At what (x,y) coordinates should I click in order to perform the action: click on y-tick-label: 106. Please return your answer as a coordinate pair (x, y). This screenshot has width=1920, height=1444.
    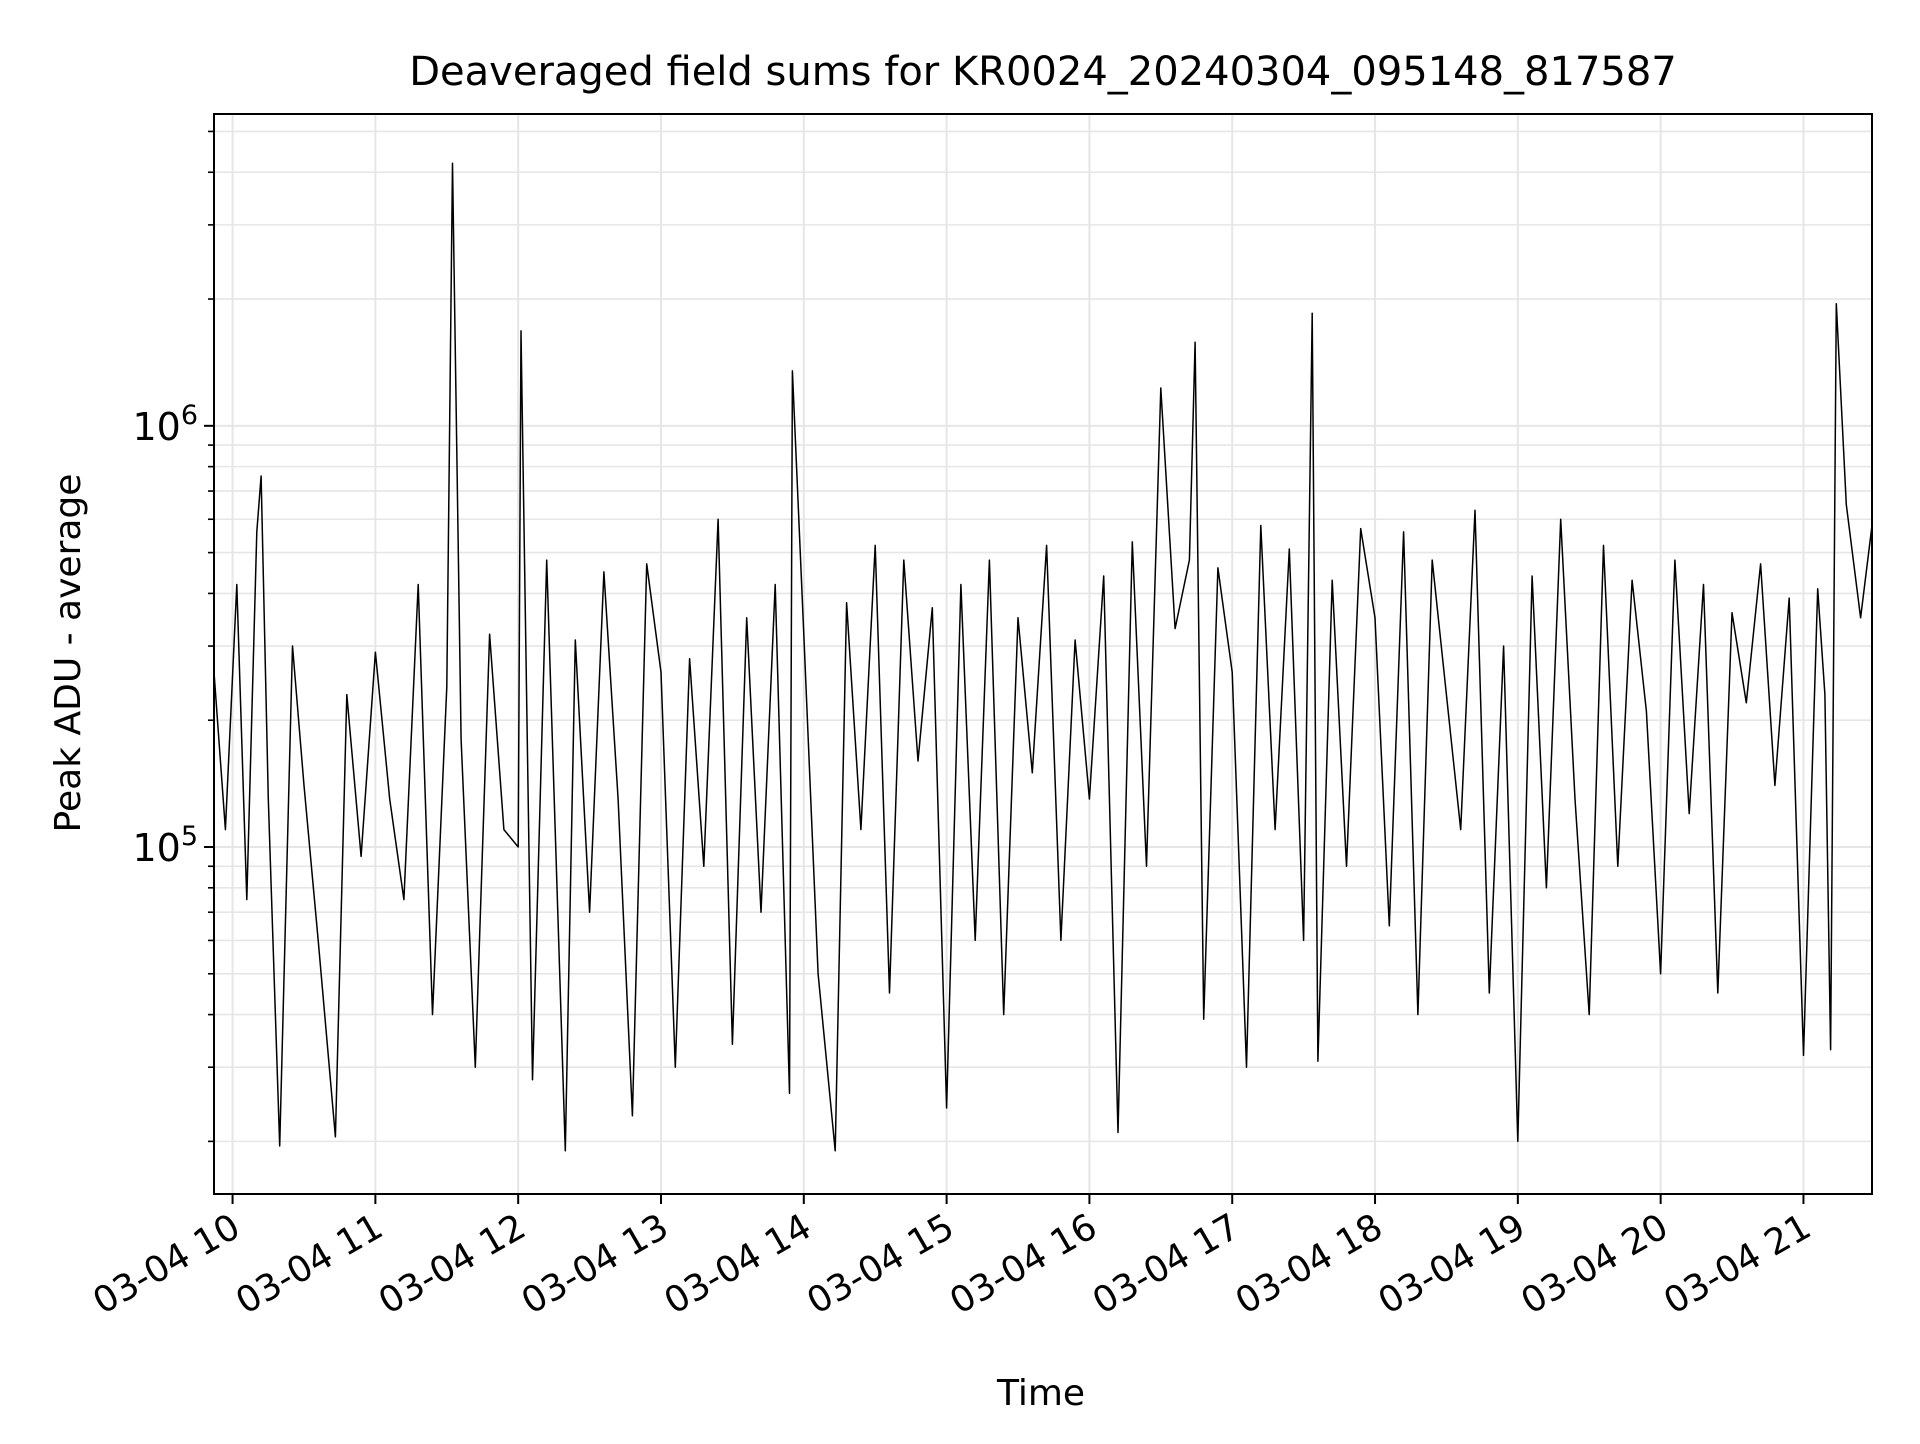
    Looking at the image, I should click on (165, 424).